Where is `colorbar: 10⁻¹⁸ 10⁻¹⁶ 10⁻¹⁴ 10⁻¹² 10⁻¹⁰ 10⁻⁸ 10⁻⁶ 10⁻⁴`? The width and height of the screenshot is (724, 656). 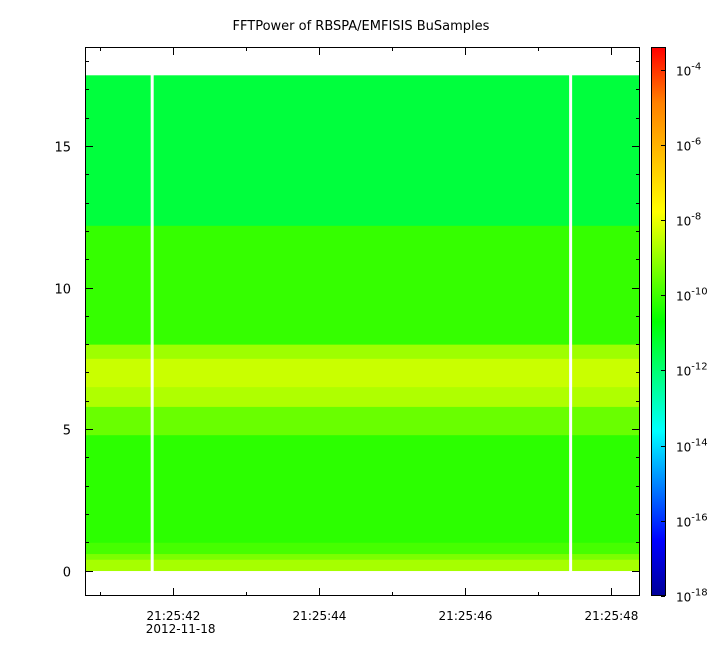 colorbar: 10⁻¹⁸ 10⁻¹⁶ 10⁻¹⁴ 10⁻¹² 10⁻¹⁰ 10⁻⁸ 10⁻⁶ 10⁻⁴ is located at coordinates (679, 326).